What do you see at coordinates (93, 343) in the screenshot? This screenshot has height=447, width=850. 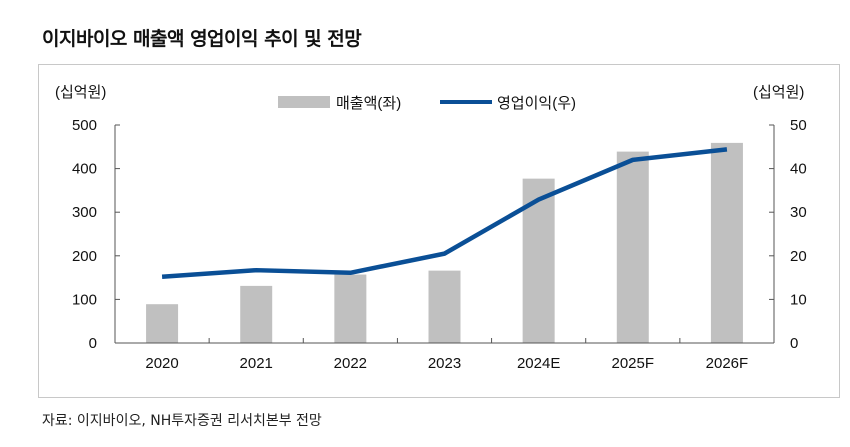 I see `left-tick-label: 0` at bounding box center [93, 343].